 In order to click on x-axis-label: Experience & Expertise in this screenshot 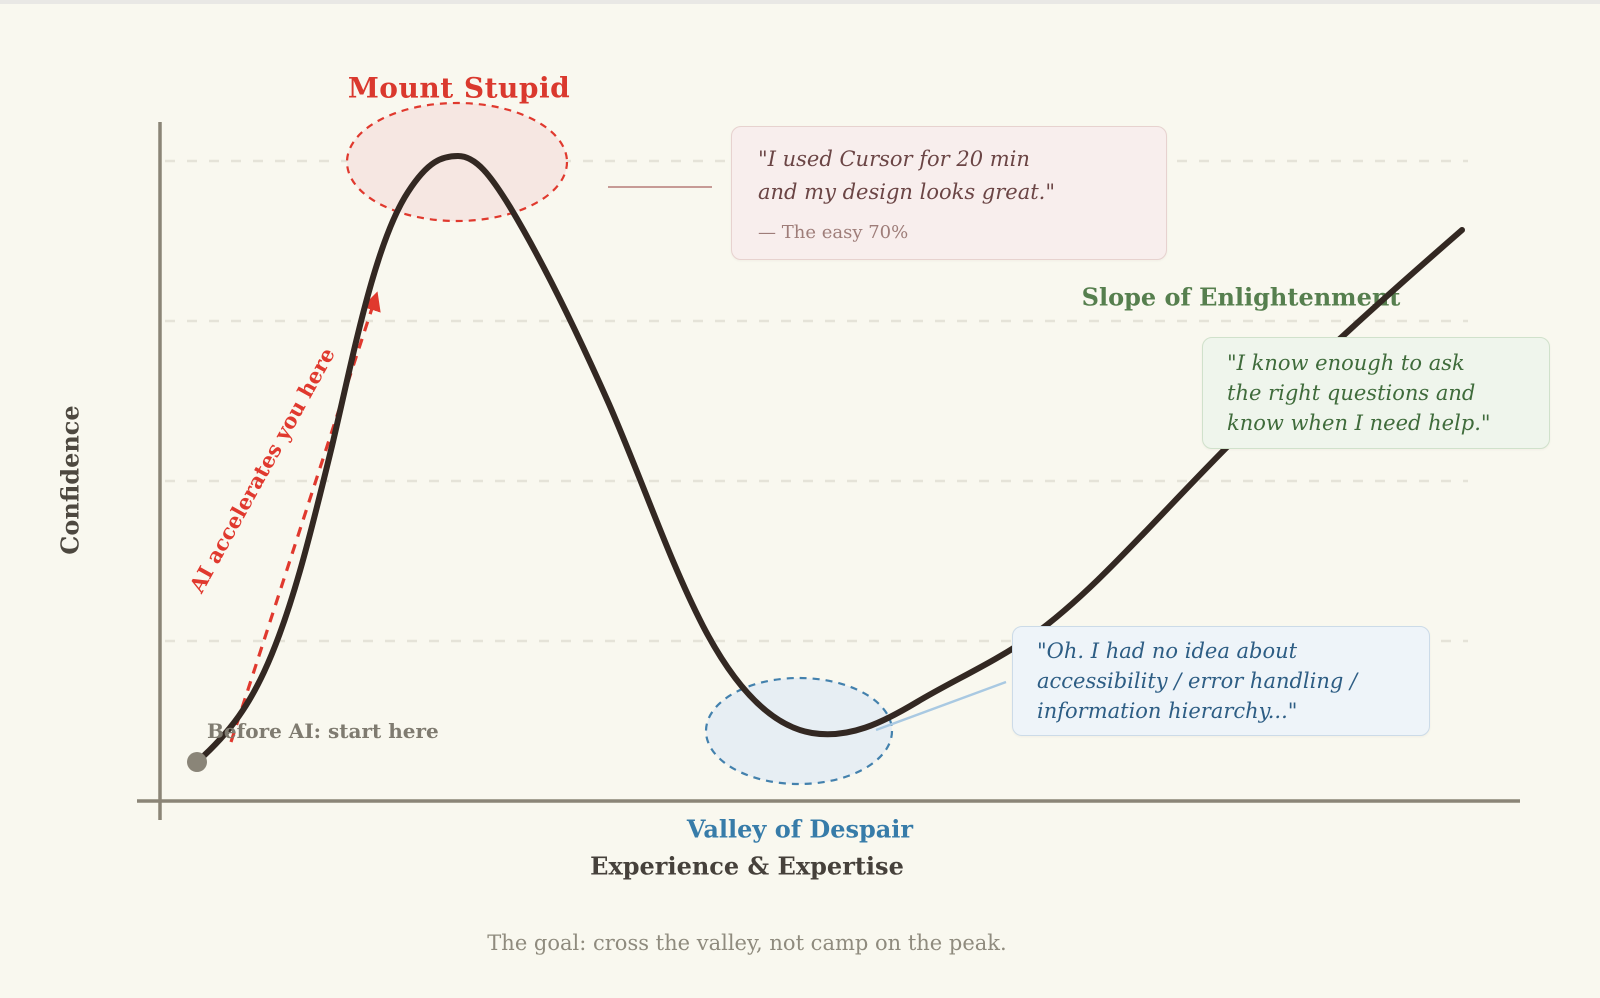, I will do `click(747, 866)`.